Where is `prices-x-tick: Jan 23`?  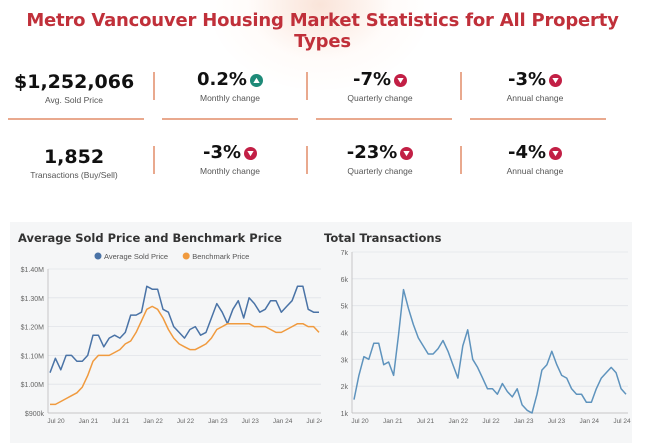 prices-x-tick: Jan 23 is located at coordinates (218, 421).